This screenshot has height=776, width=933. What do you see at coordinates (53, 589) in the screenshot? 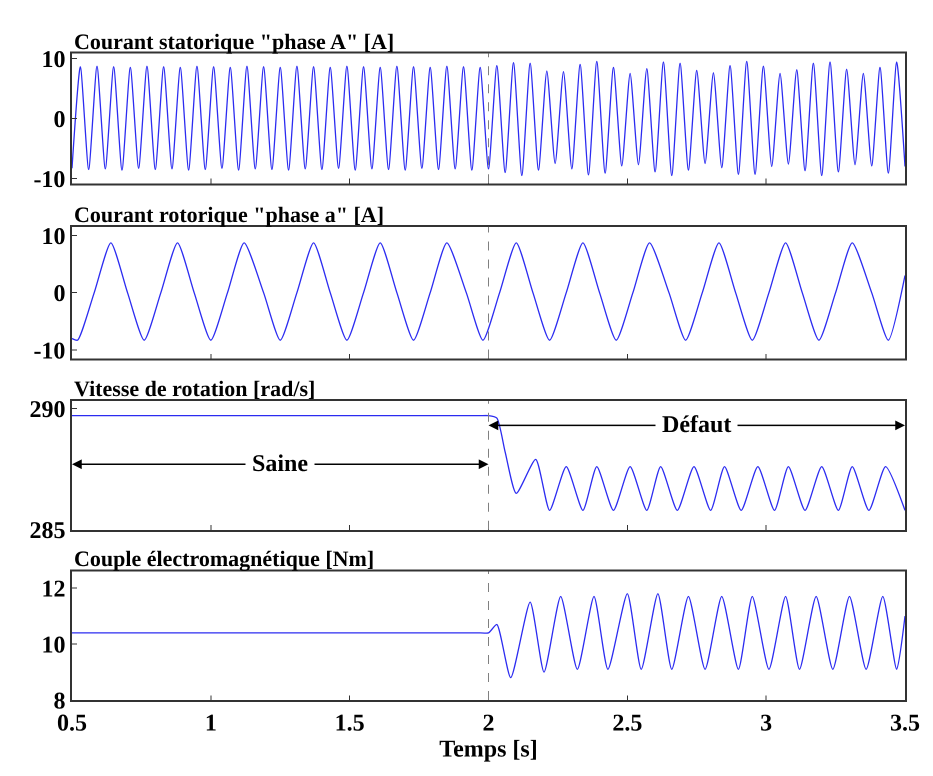
I see `y-tick-label: 12` at bounding box center [53, 589].